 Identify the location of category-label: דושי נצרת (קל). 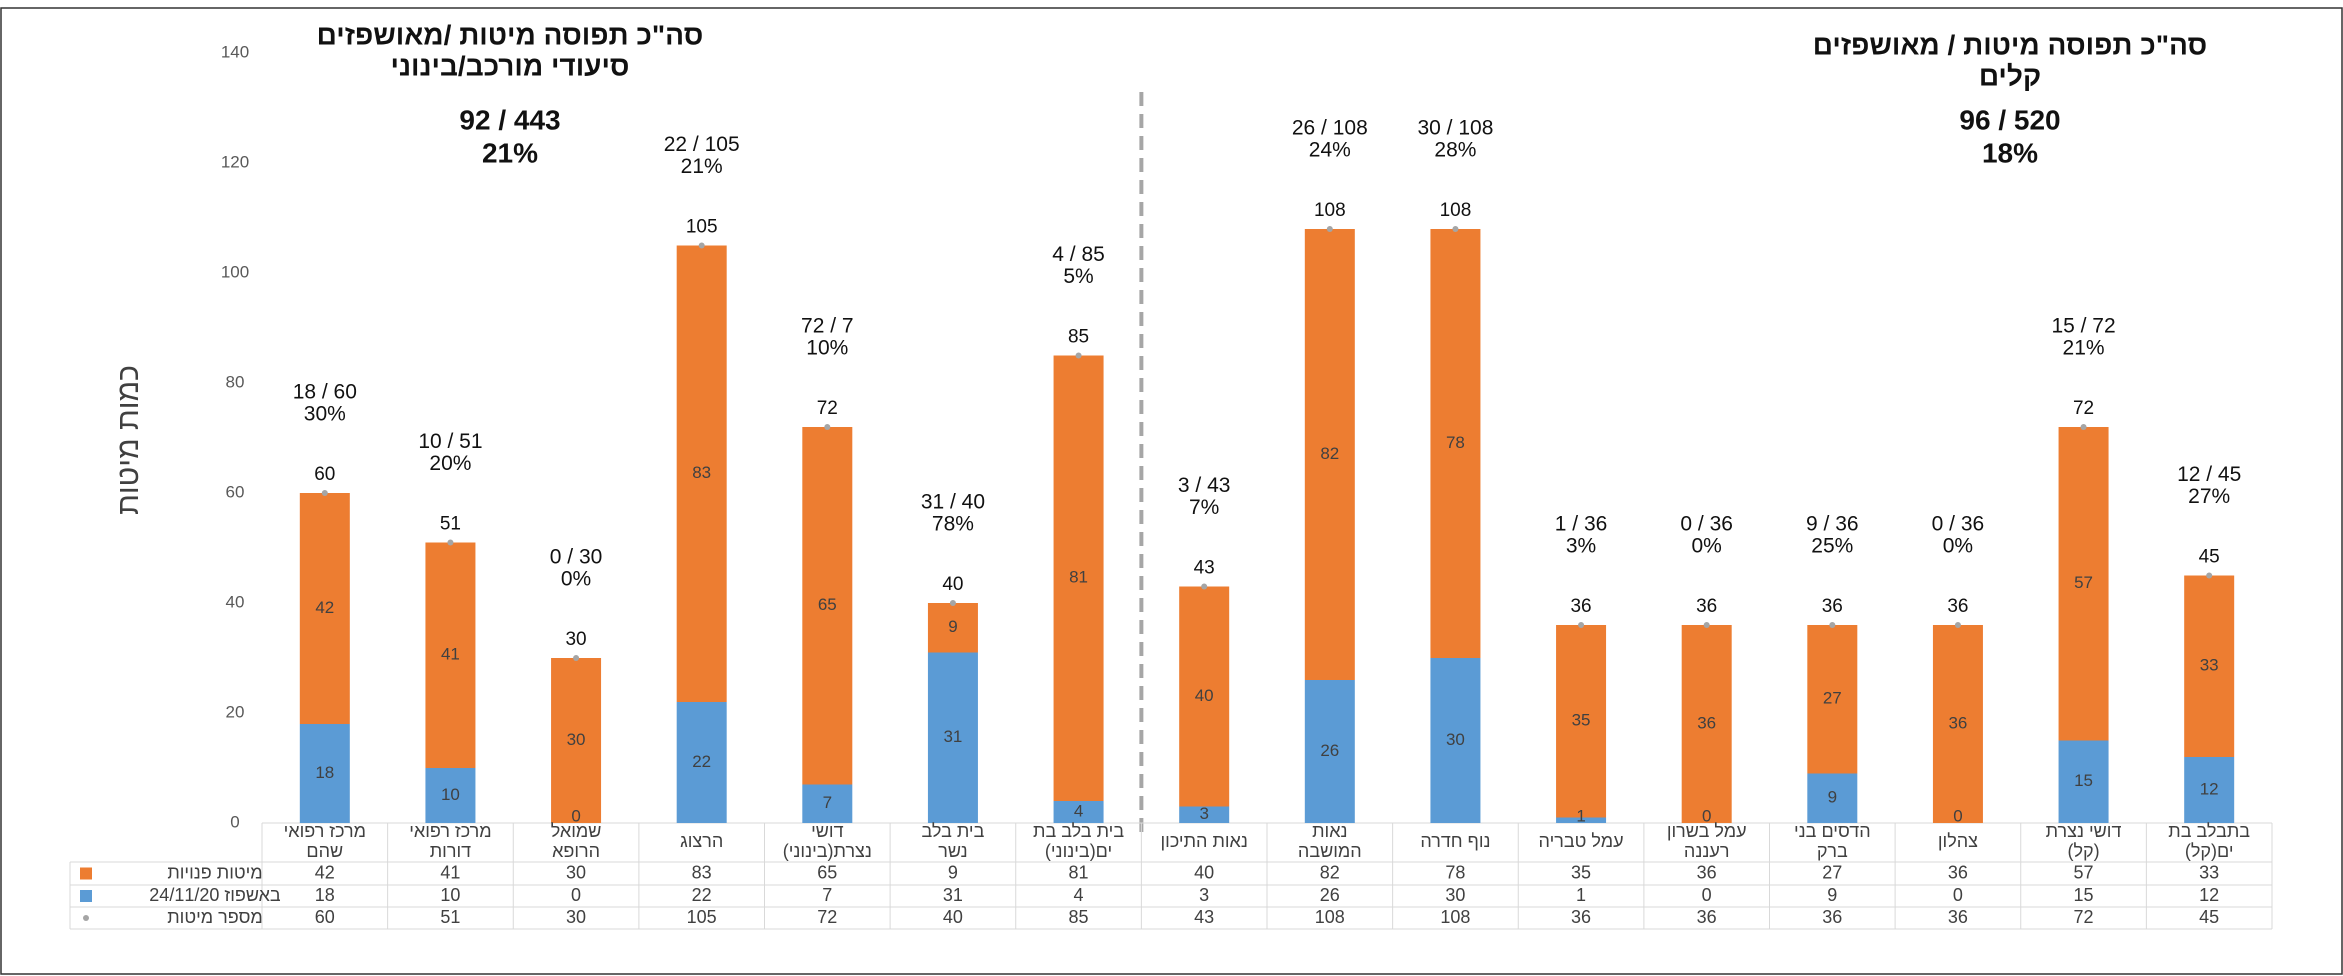
(2084, 841).